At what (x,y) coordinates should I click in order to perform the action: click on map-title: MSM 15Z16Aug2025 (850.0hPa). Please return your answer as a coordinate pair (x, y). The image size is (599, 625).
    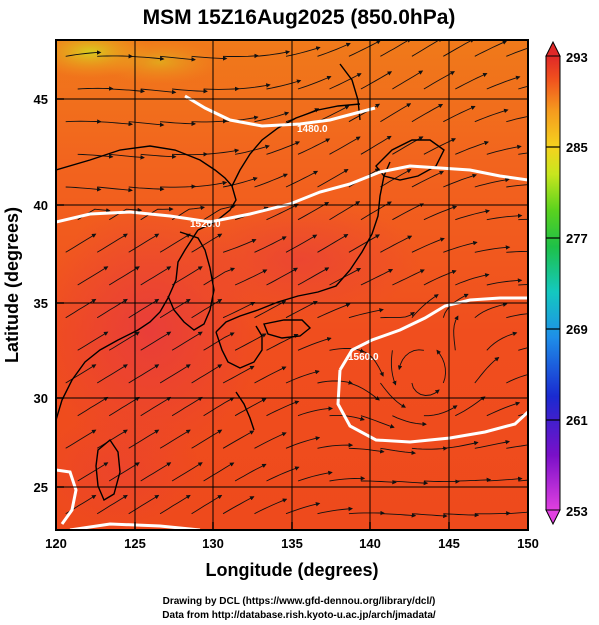
    Looking at the image, I should click on (299, 17).